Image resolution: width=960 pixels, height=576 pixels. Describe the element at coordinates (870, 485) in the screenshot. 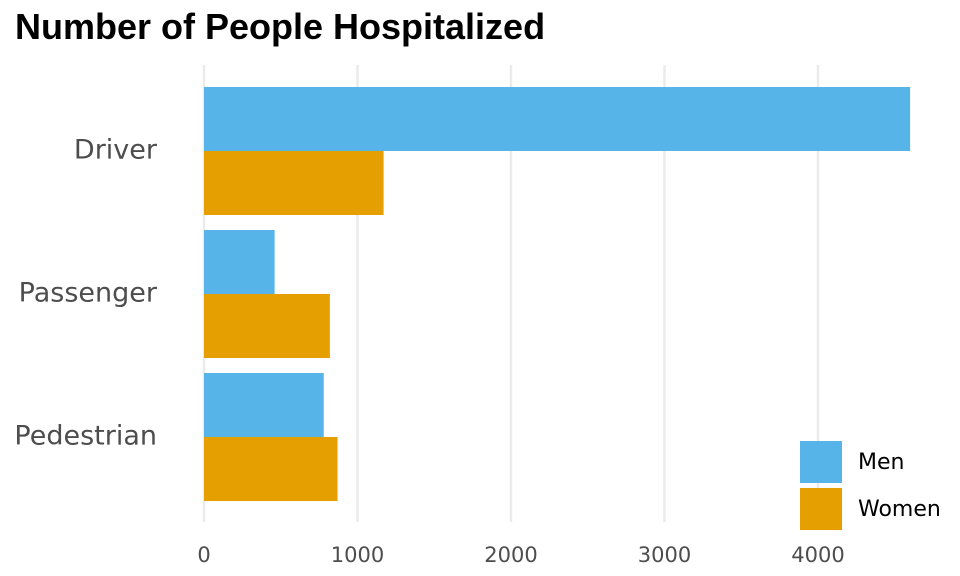

I see `legend: Men Women` at that location.